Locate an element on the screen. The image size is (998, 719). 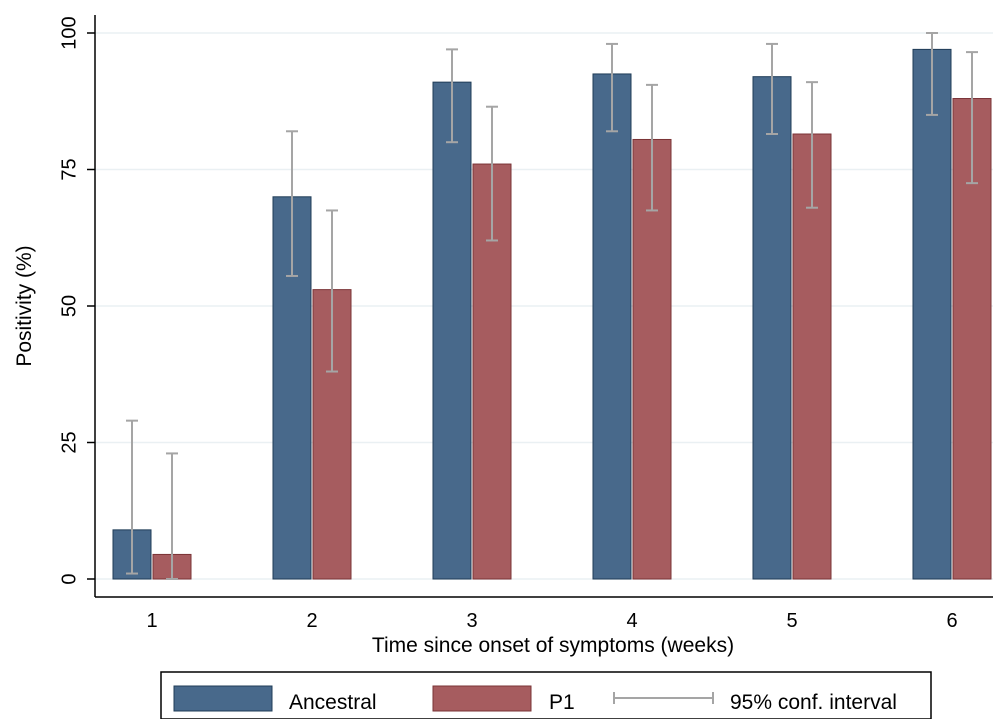
x-tick-label: 6 is located at coordinates (951, 621).